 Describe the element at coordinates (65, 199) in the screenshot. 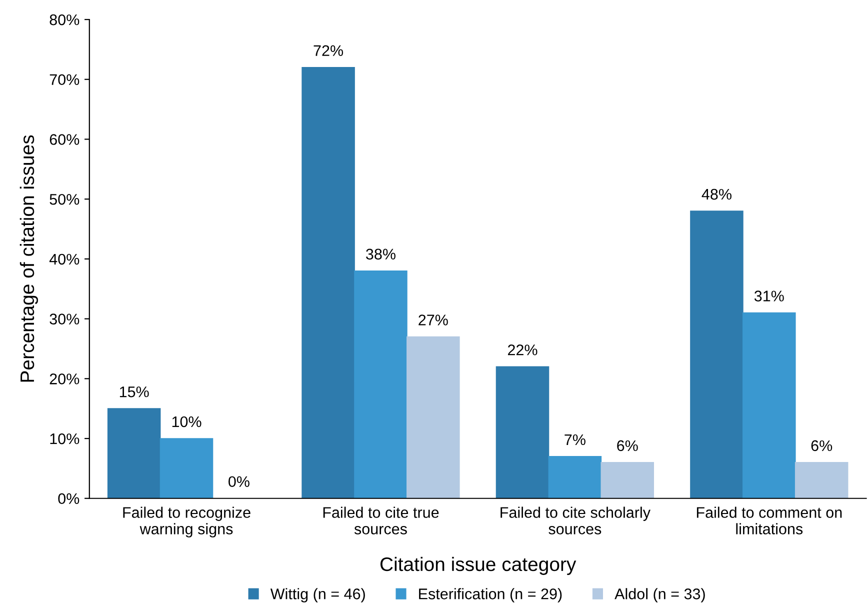

I see `y-tick-label: 50%` at that location.